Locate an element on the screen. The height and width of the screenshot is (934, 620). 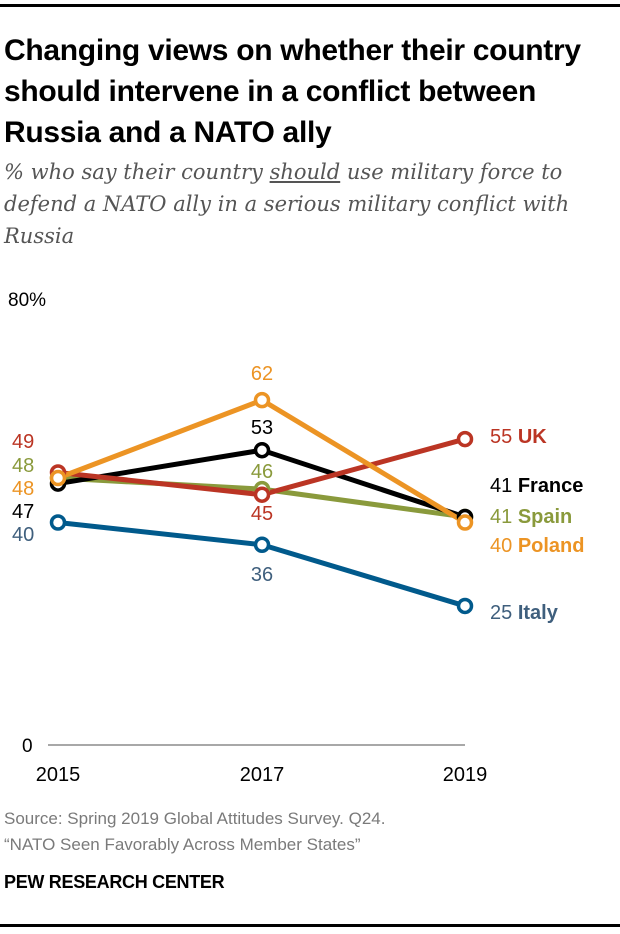
brand-logo-text: PEW RESEARCH CENTER is located at coordinates (114, 882).